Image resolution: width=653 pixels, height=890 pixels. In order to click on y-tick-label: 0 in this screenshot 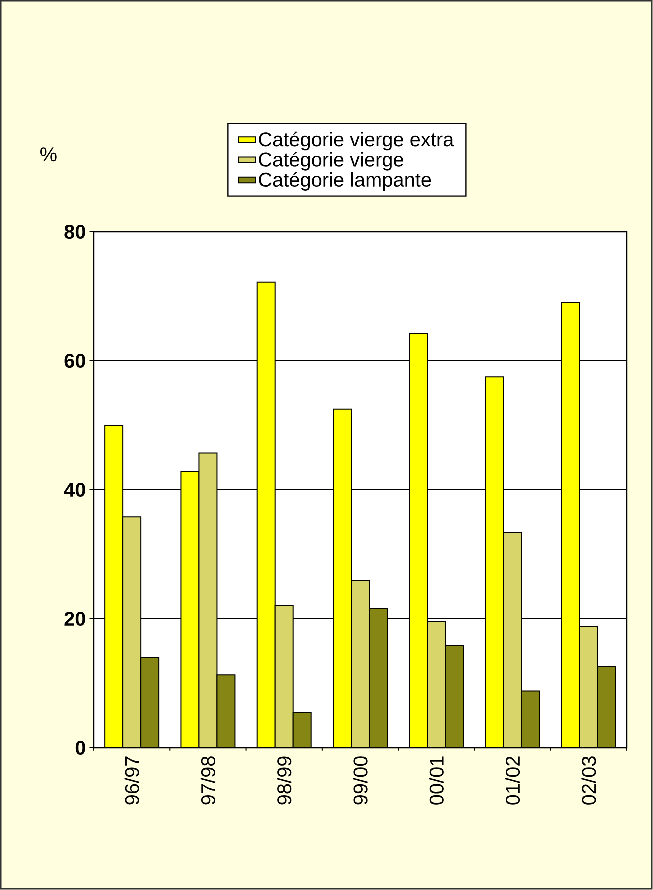, I will do `click(81, 748)`.